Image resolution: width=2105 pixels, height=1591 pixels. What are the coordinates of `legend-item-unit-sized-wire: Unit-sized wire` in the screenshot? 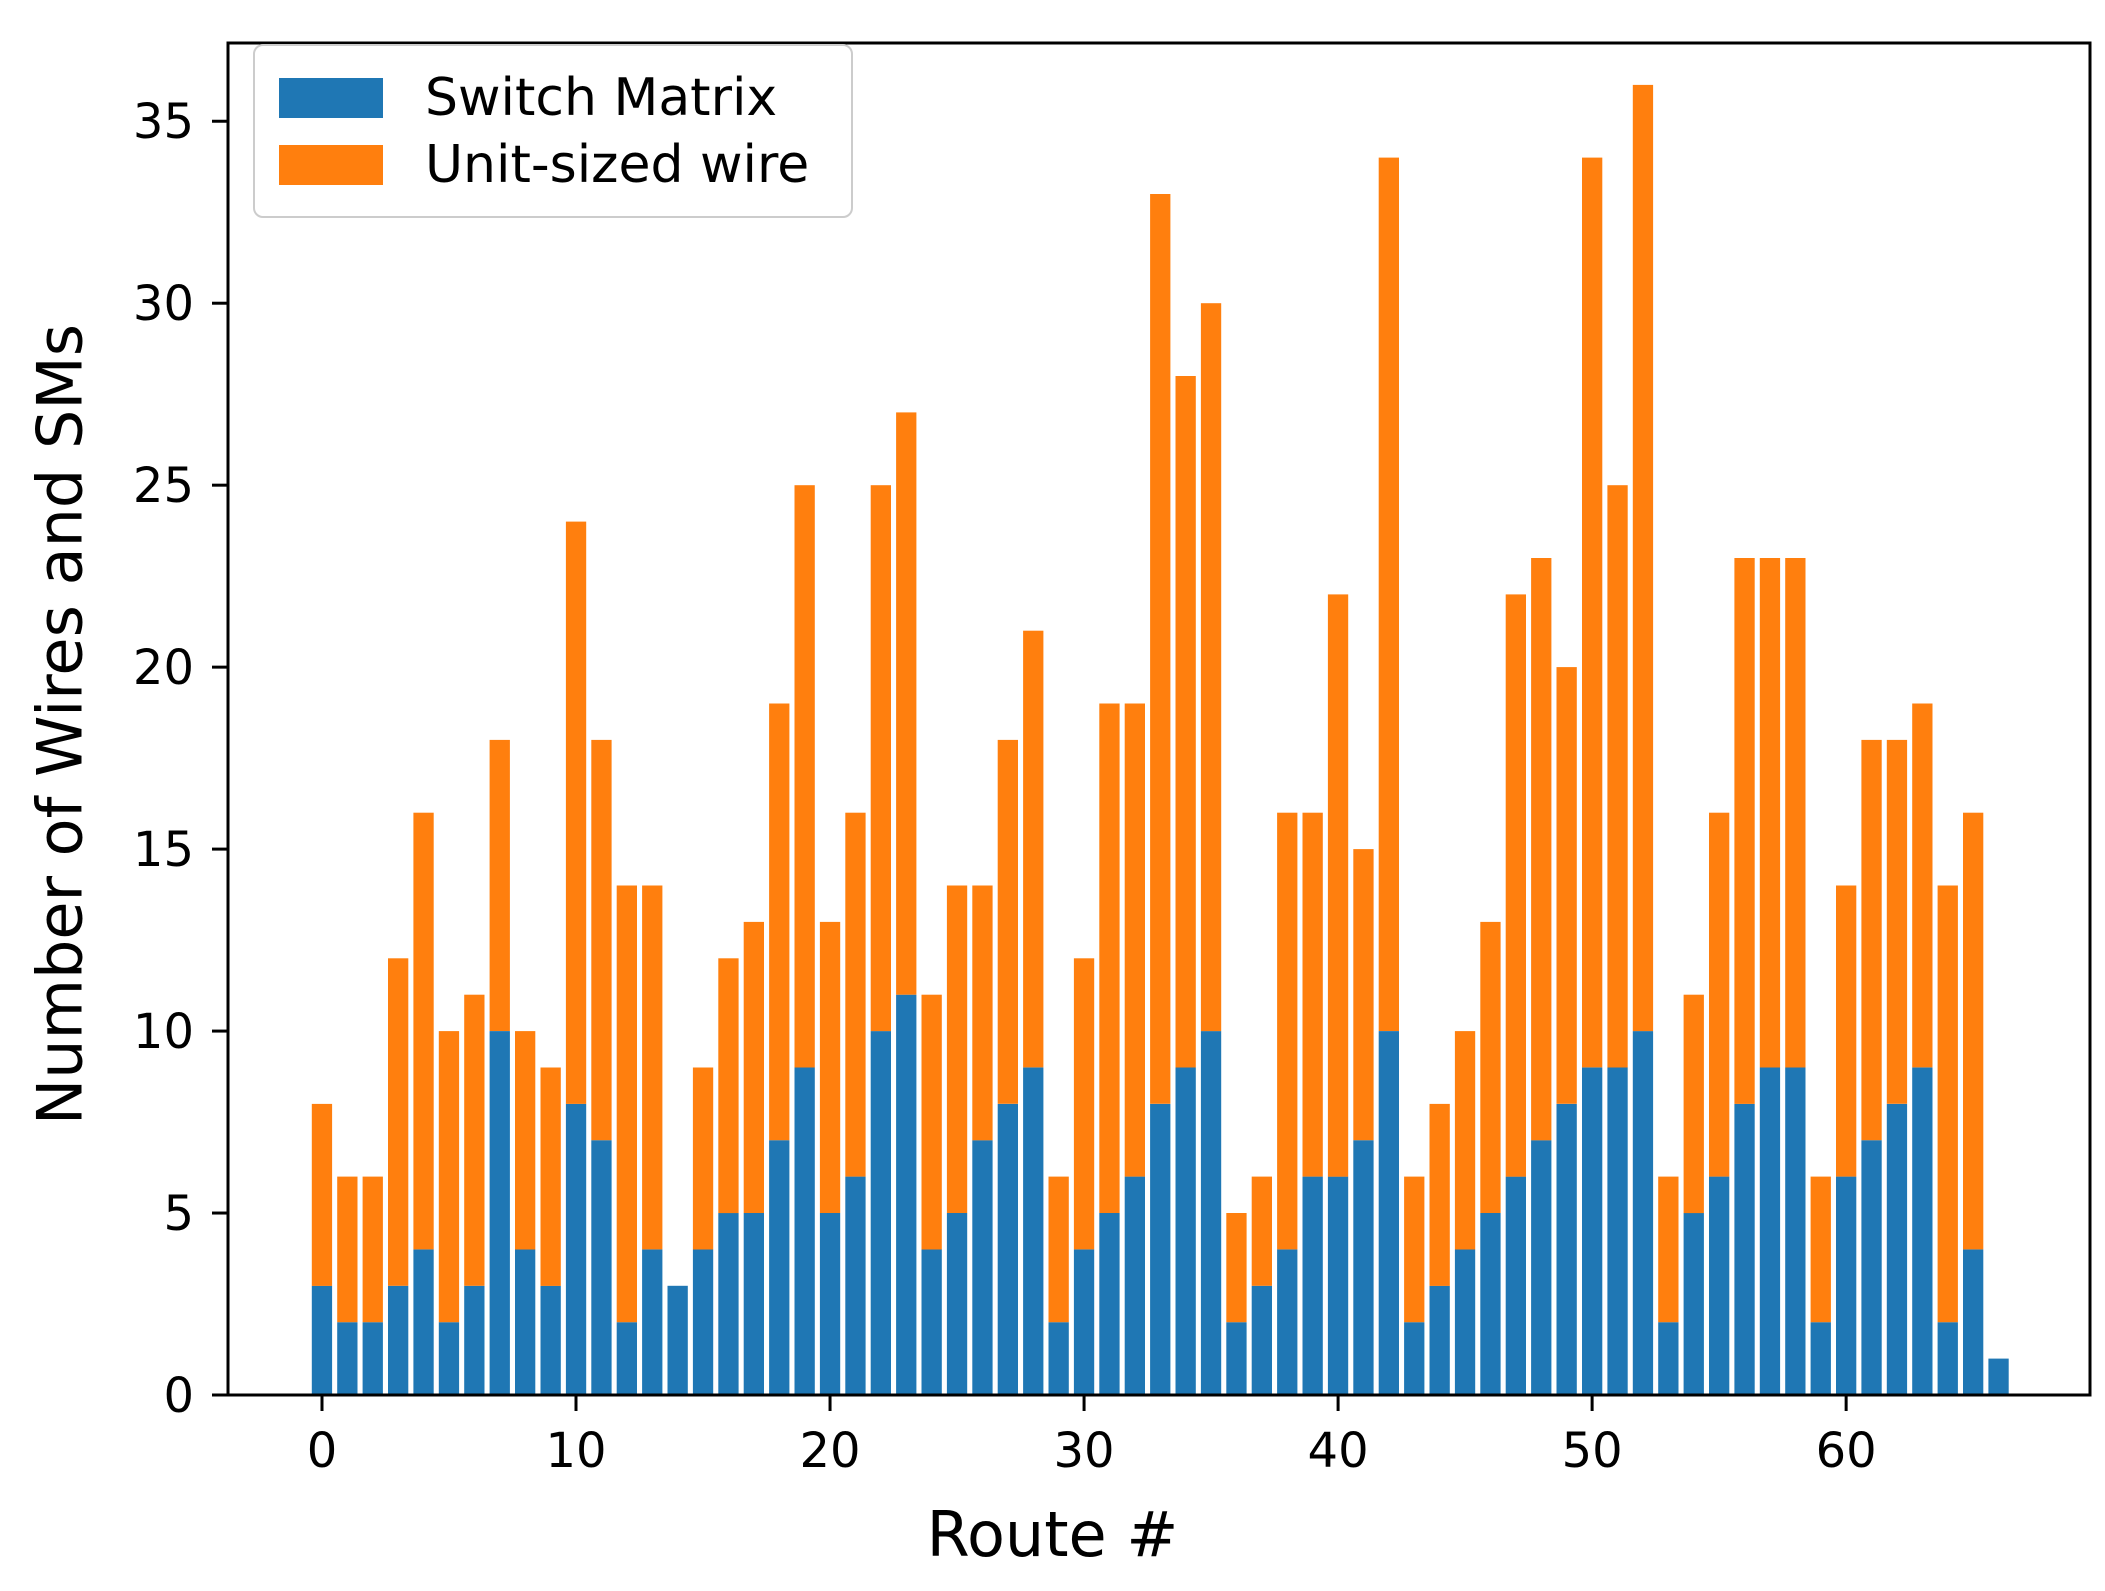 It's located at (553, 165).